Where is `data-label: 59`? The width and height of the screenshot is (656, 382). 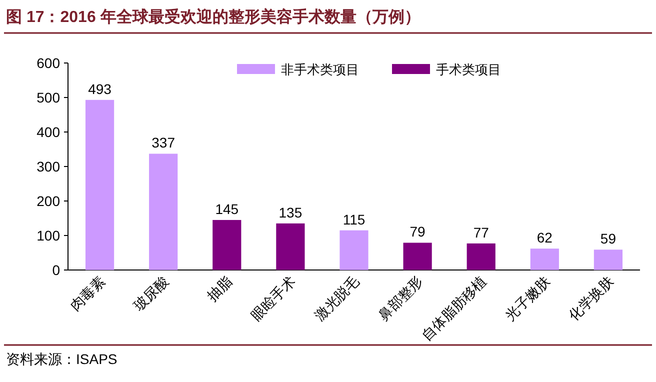 data-label: 59 is located at coordinates (608, 238).